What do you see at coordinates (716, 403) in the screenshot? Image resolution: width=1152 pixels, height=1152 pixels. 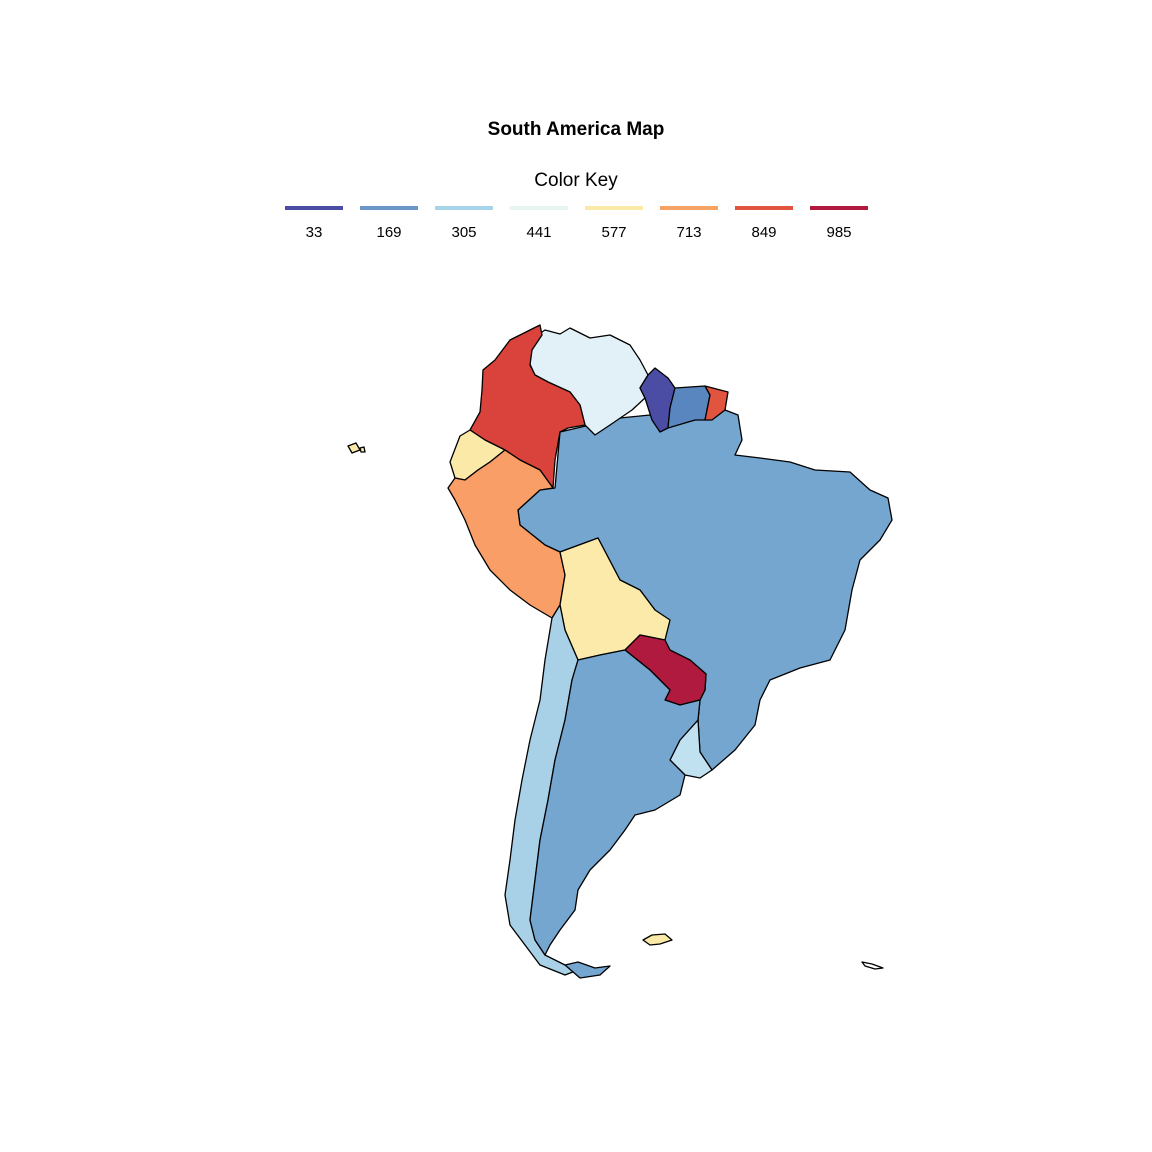 I see `country-french-guiana` at bounding box center [716, 403].